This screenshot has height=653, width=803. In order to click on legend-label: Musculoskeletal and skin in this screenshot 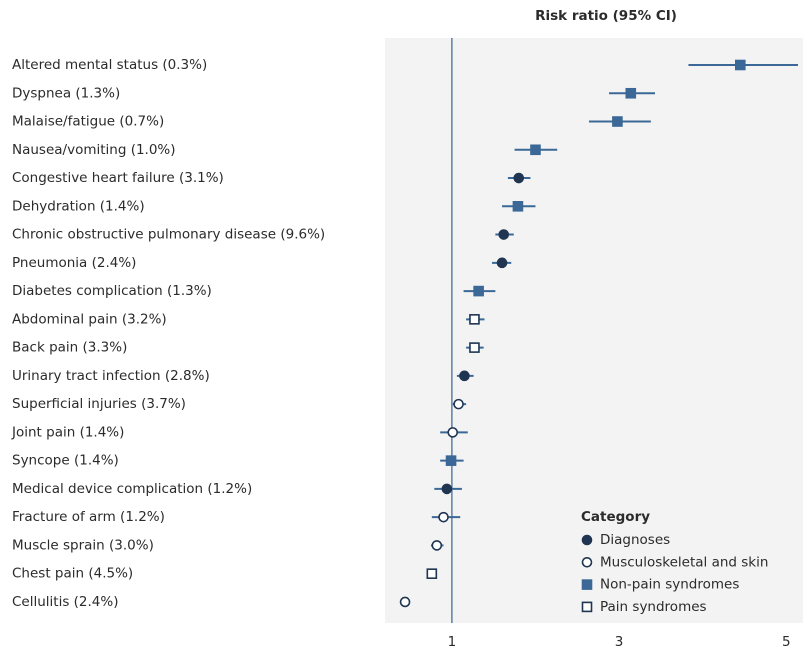, I will do `click(684, 562)`.